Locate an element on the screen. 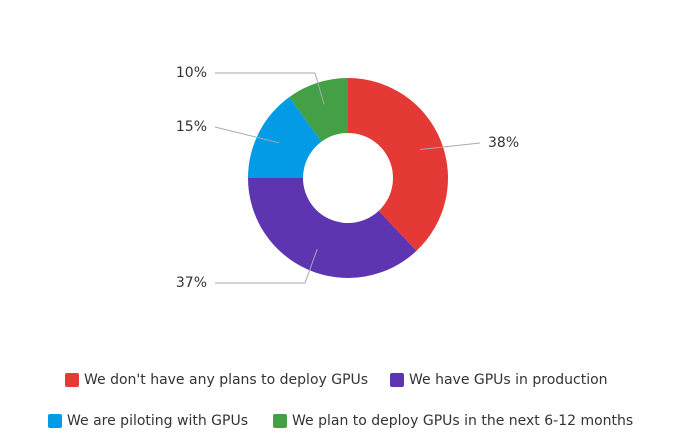 The height and width of the screenshot is (442, 696). legend-label: We don't have any plans to deploy GPUs is located at coordinates (226, 380).